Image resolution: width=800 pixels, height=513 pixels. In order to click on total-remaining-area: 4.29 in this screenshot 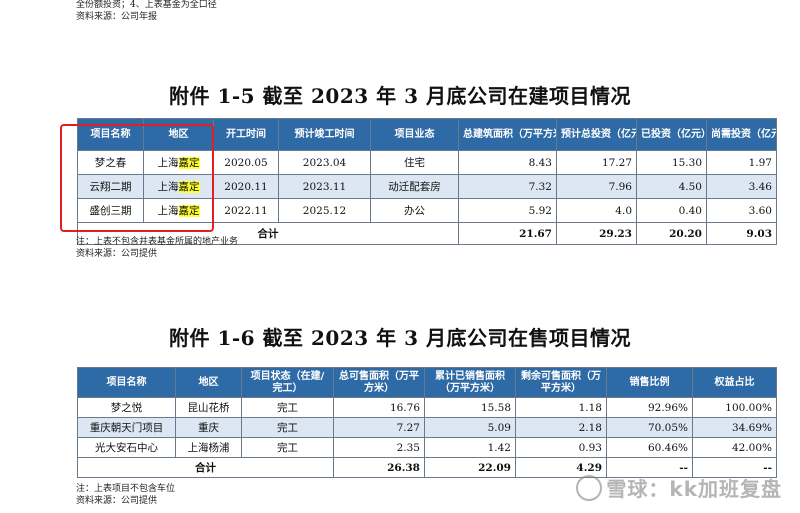, I will do `click(561, 467)`.